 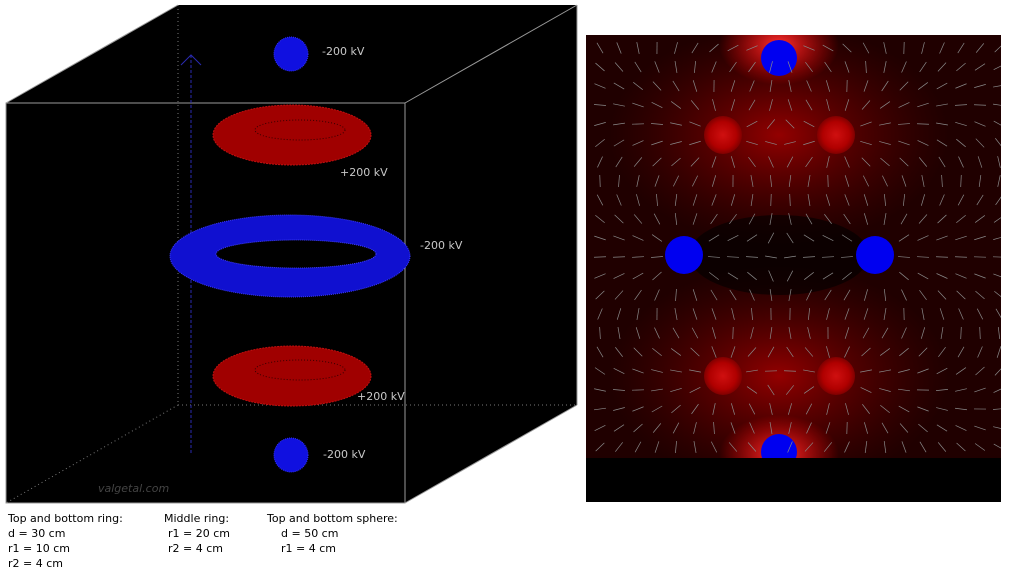 I want to click on bottom-ring-hole, so click(x=300, y=370).